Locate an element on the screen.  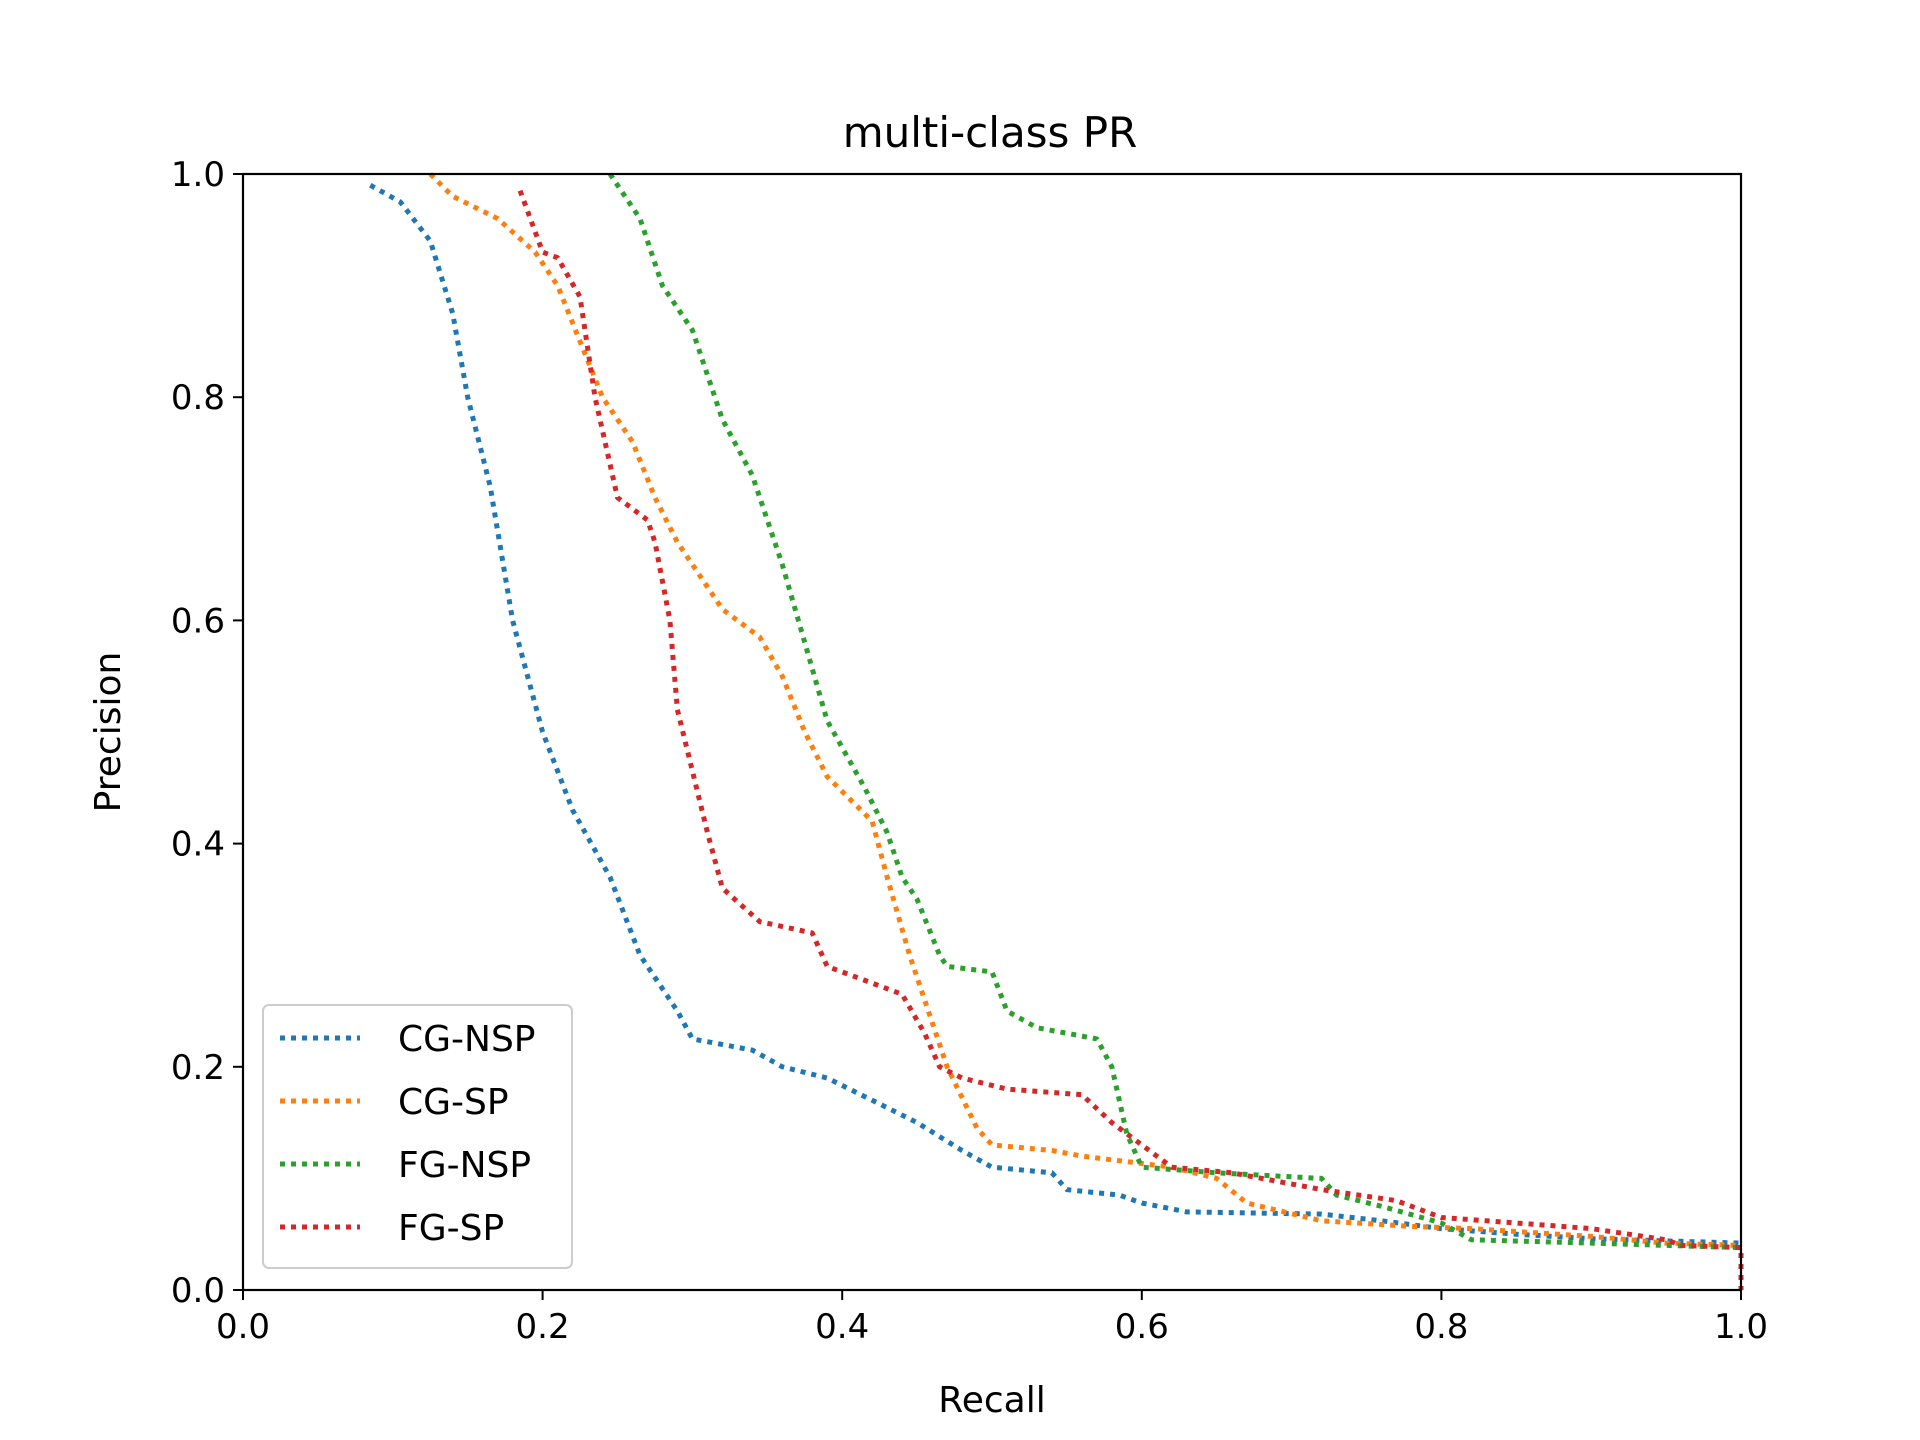
y-axis: 0.0 0.2 0.4 0.6 0.8 1.0 is located at coordinates (207, 733).